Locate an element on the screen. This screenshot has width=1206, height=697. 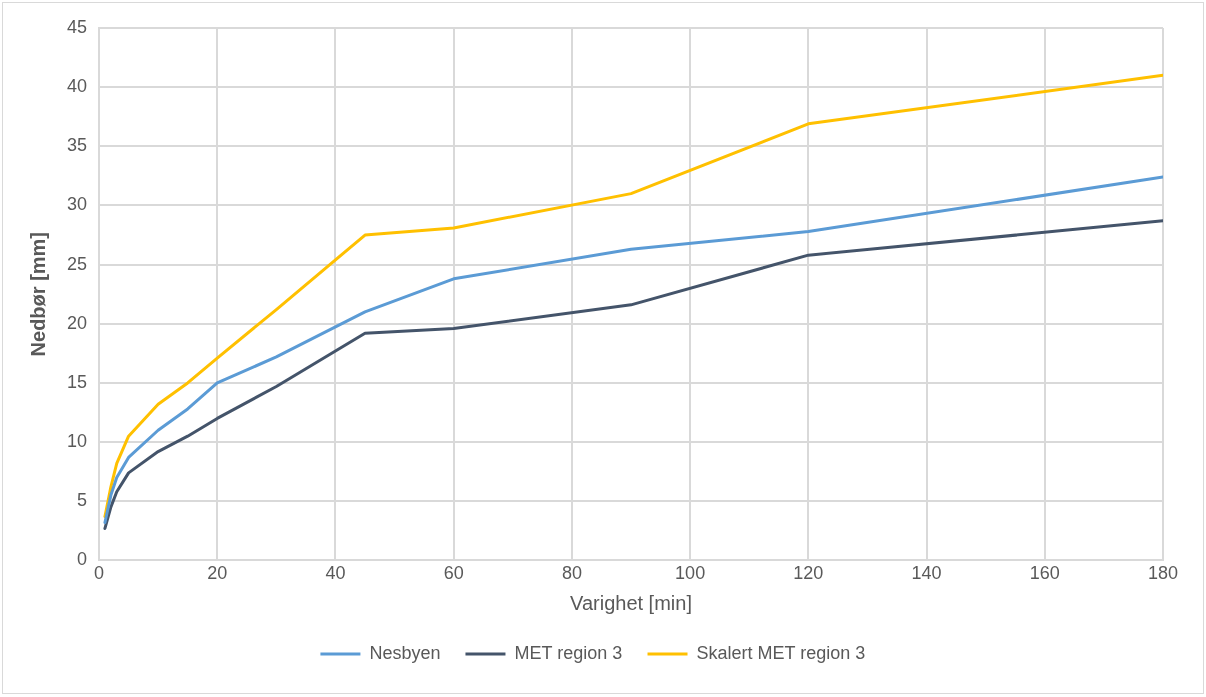
y-tick-label: 40 is located at coordinates (77, 86).